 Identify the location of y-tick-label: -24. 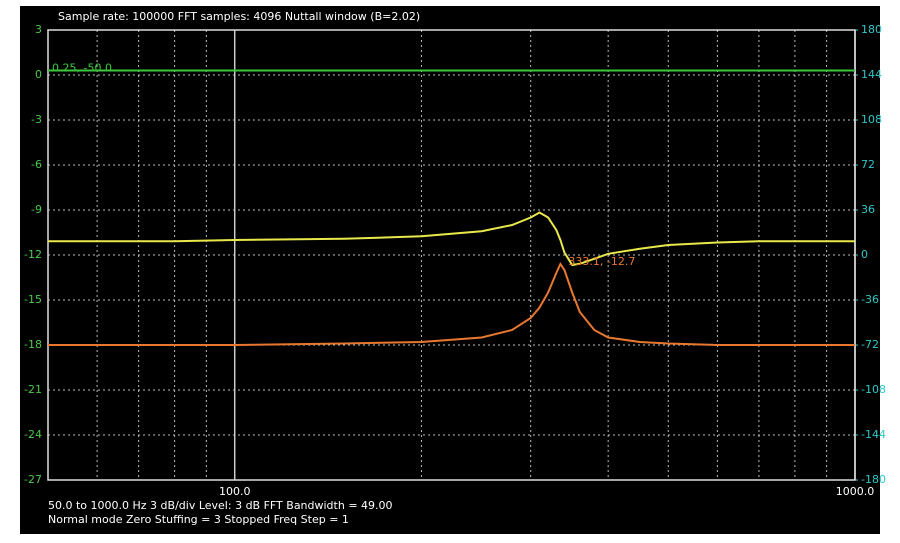
(33, 434).